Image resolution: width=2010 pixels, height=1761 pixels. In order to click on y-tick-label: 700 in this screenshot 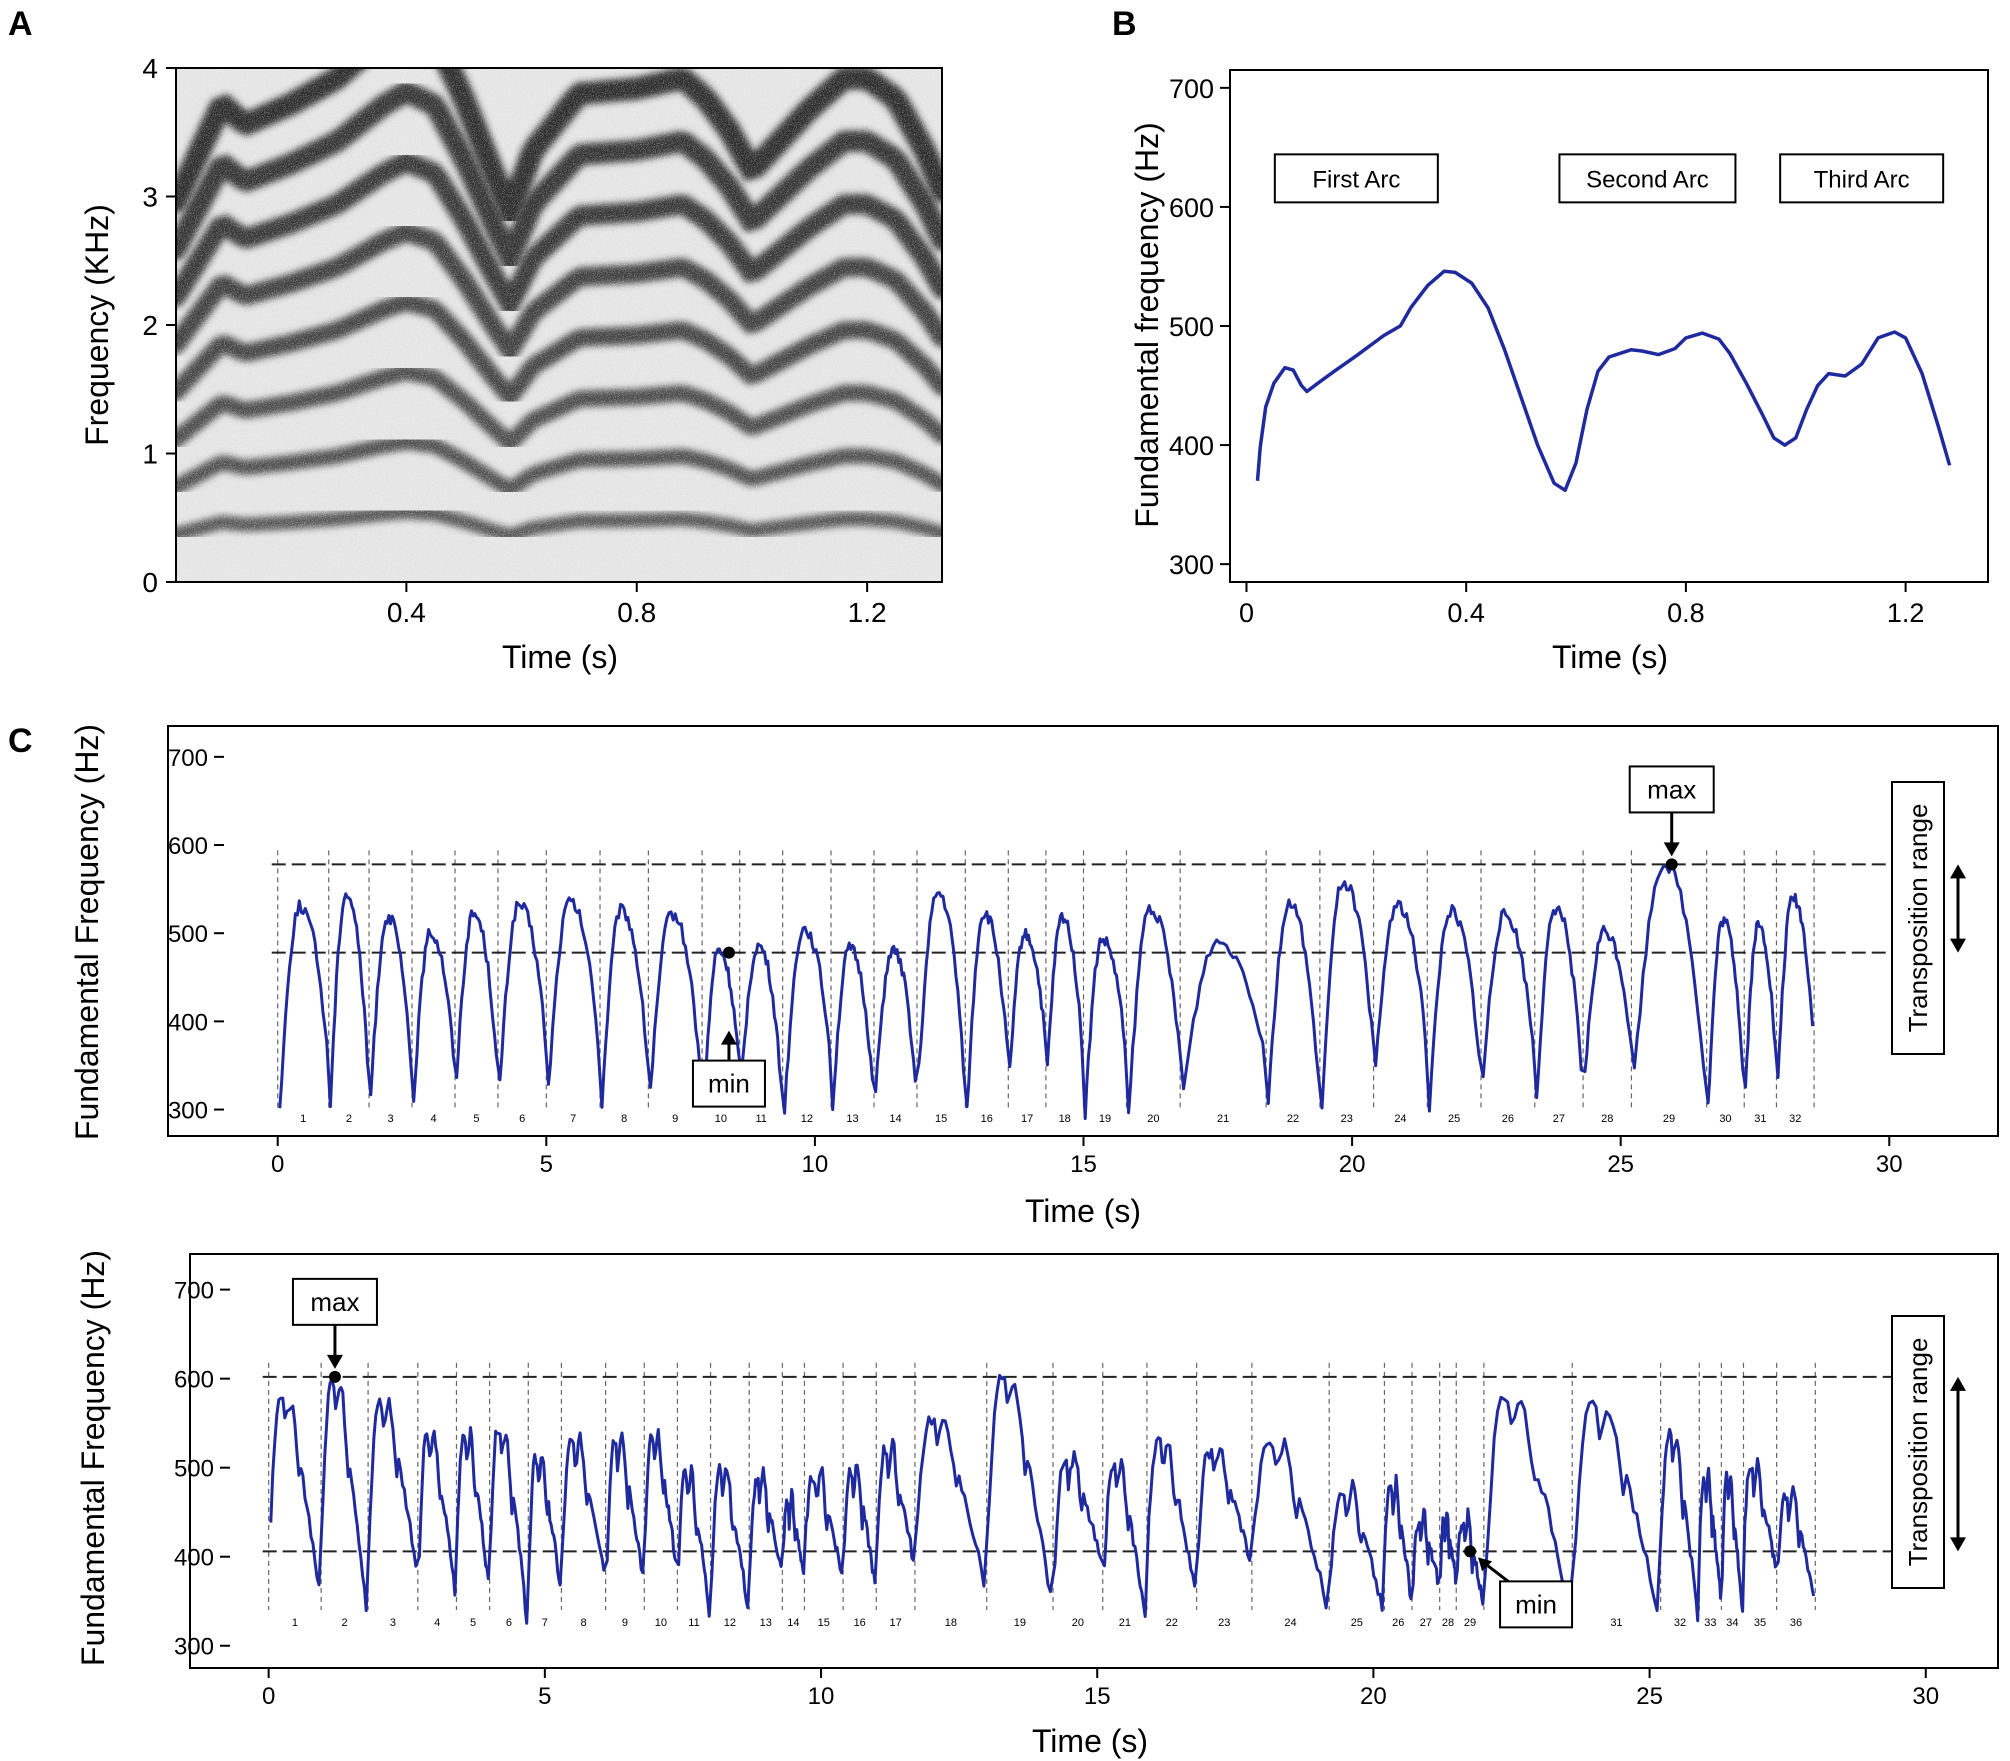, I will do `click(194, 1291)`.